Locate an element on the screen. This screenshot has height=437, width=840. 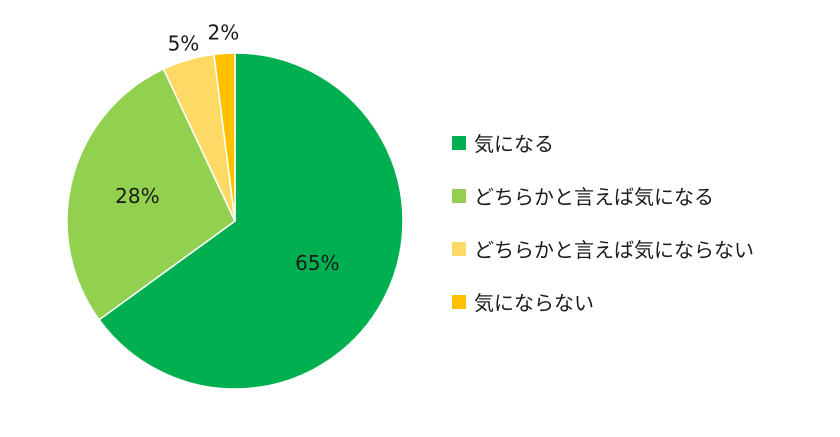
legend-label: どちらかと言えば気になる is located at coordinates (594, 197).